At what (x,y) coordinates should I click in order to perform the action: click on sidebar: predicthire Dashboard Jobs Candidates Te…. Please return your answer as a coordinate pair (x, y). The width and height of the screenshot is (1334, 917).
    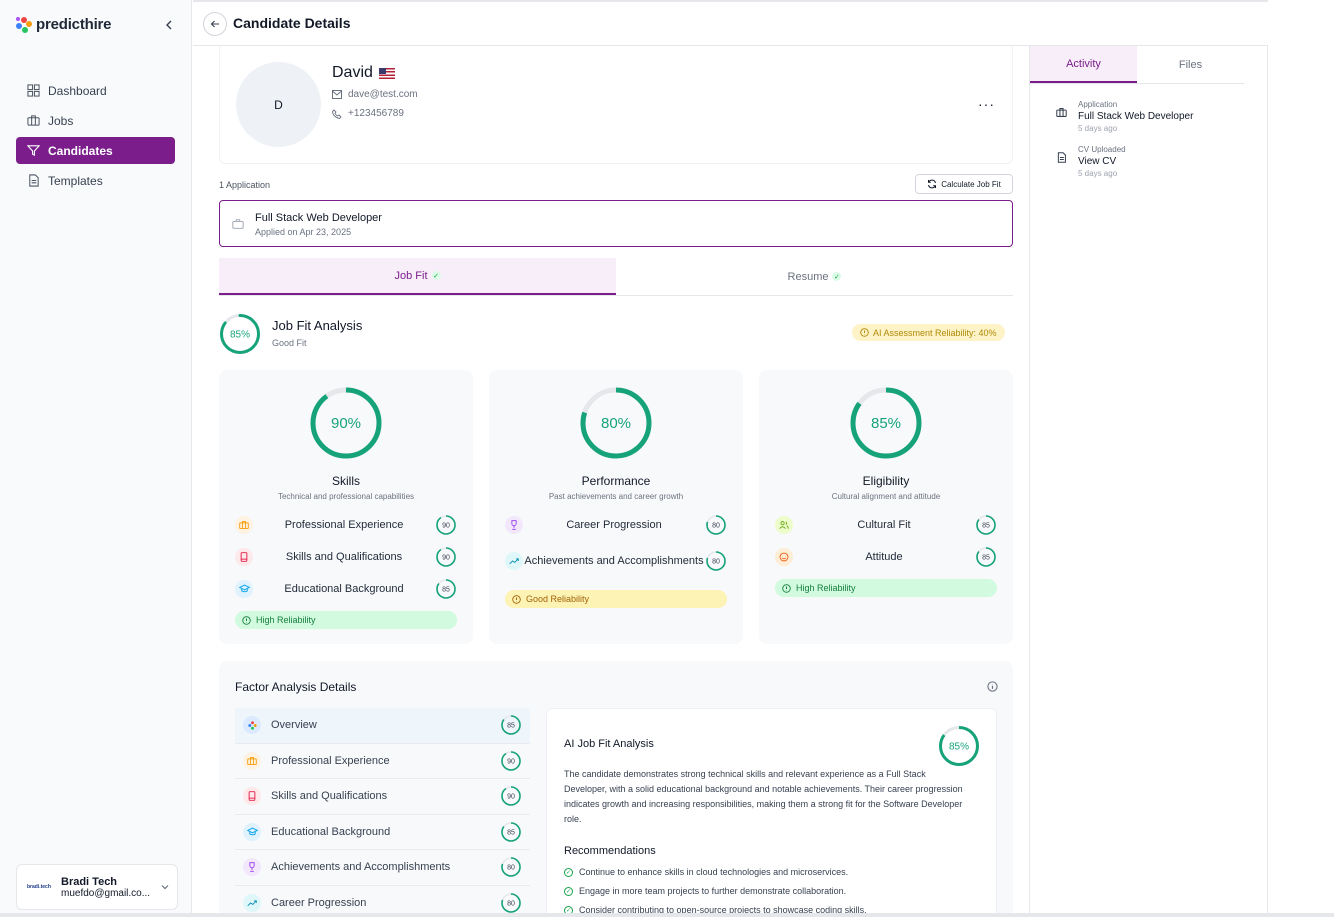
    Looking at the image, I should click on (96, 458).